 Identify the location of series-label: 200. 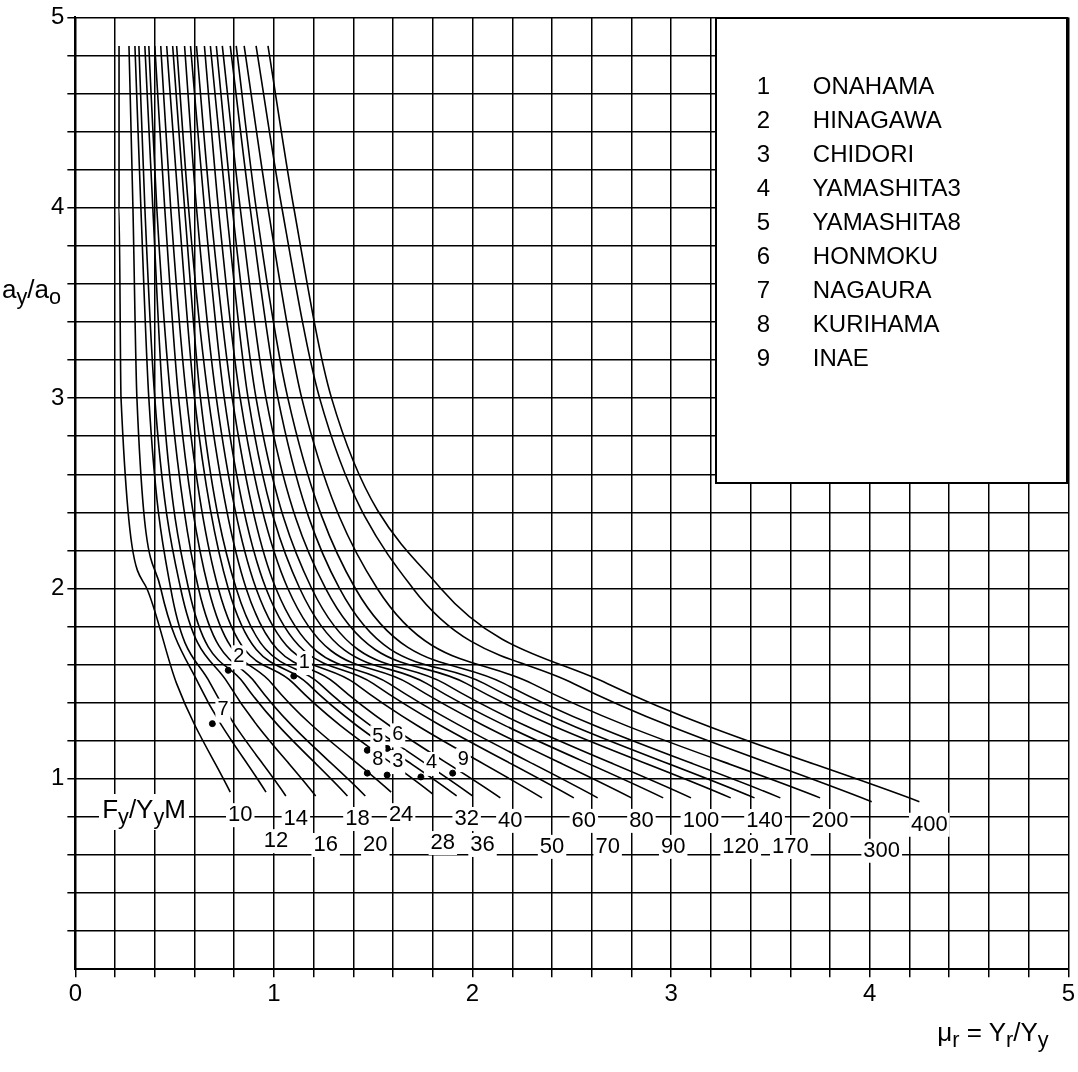
(830, 819).